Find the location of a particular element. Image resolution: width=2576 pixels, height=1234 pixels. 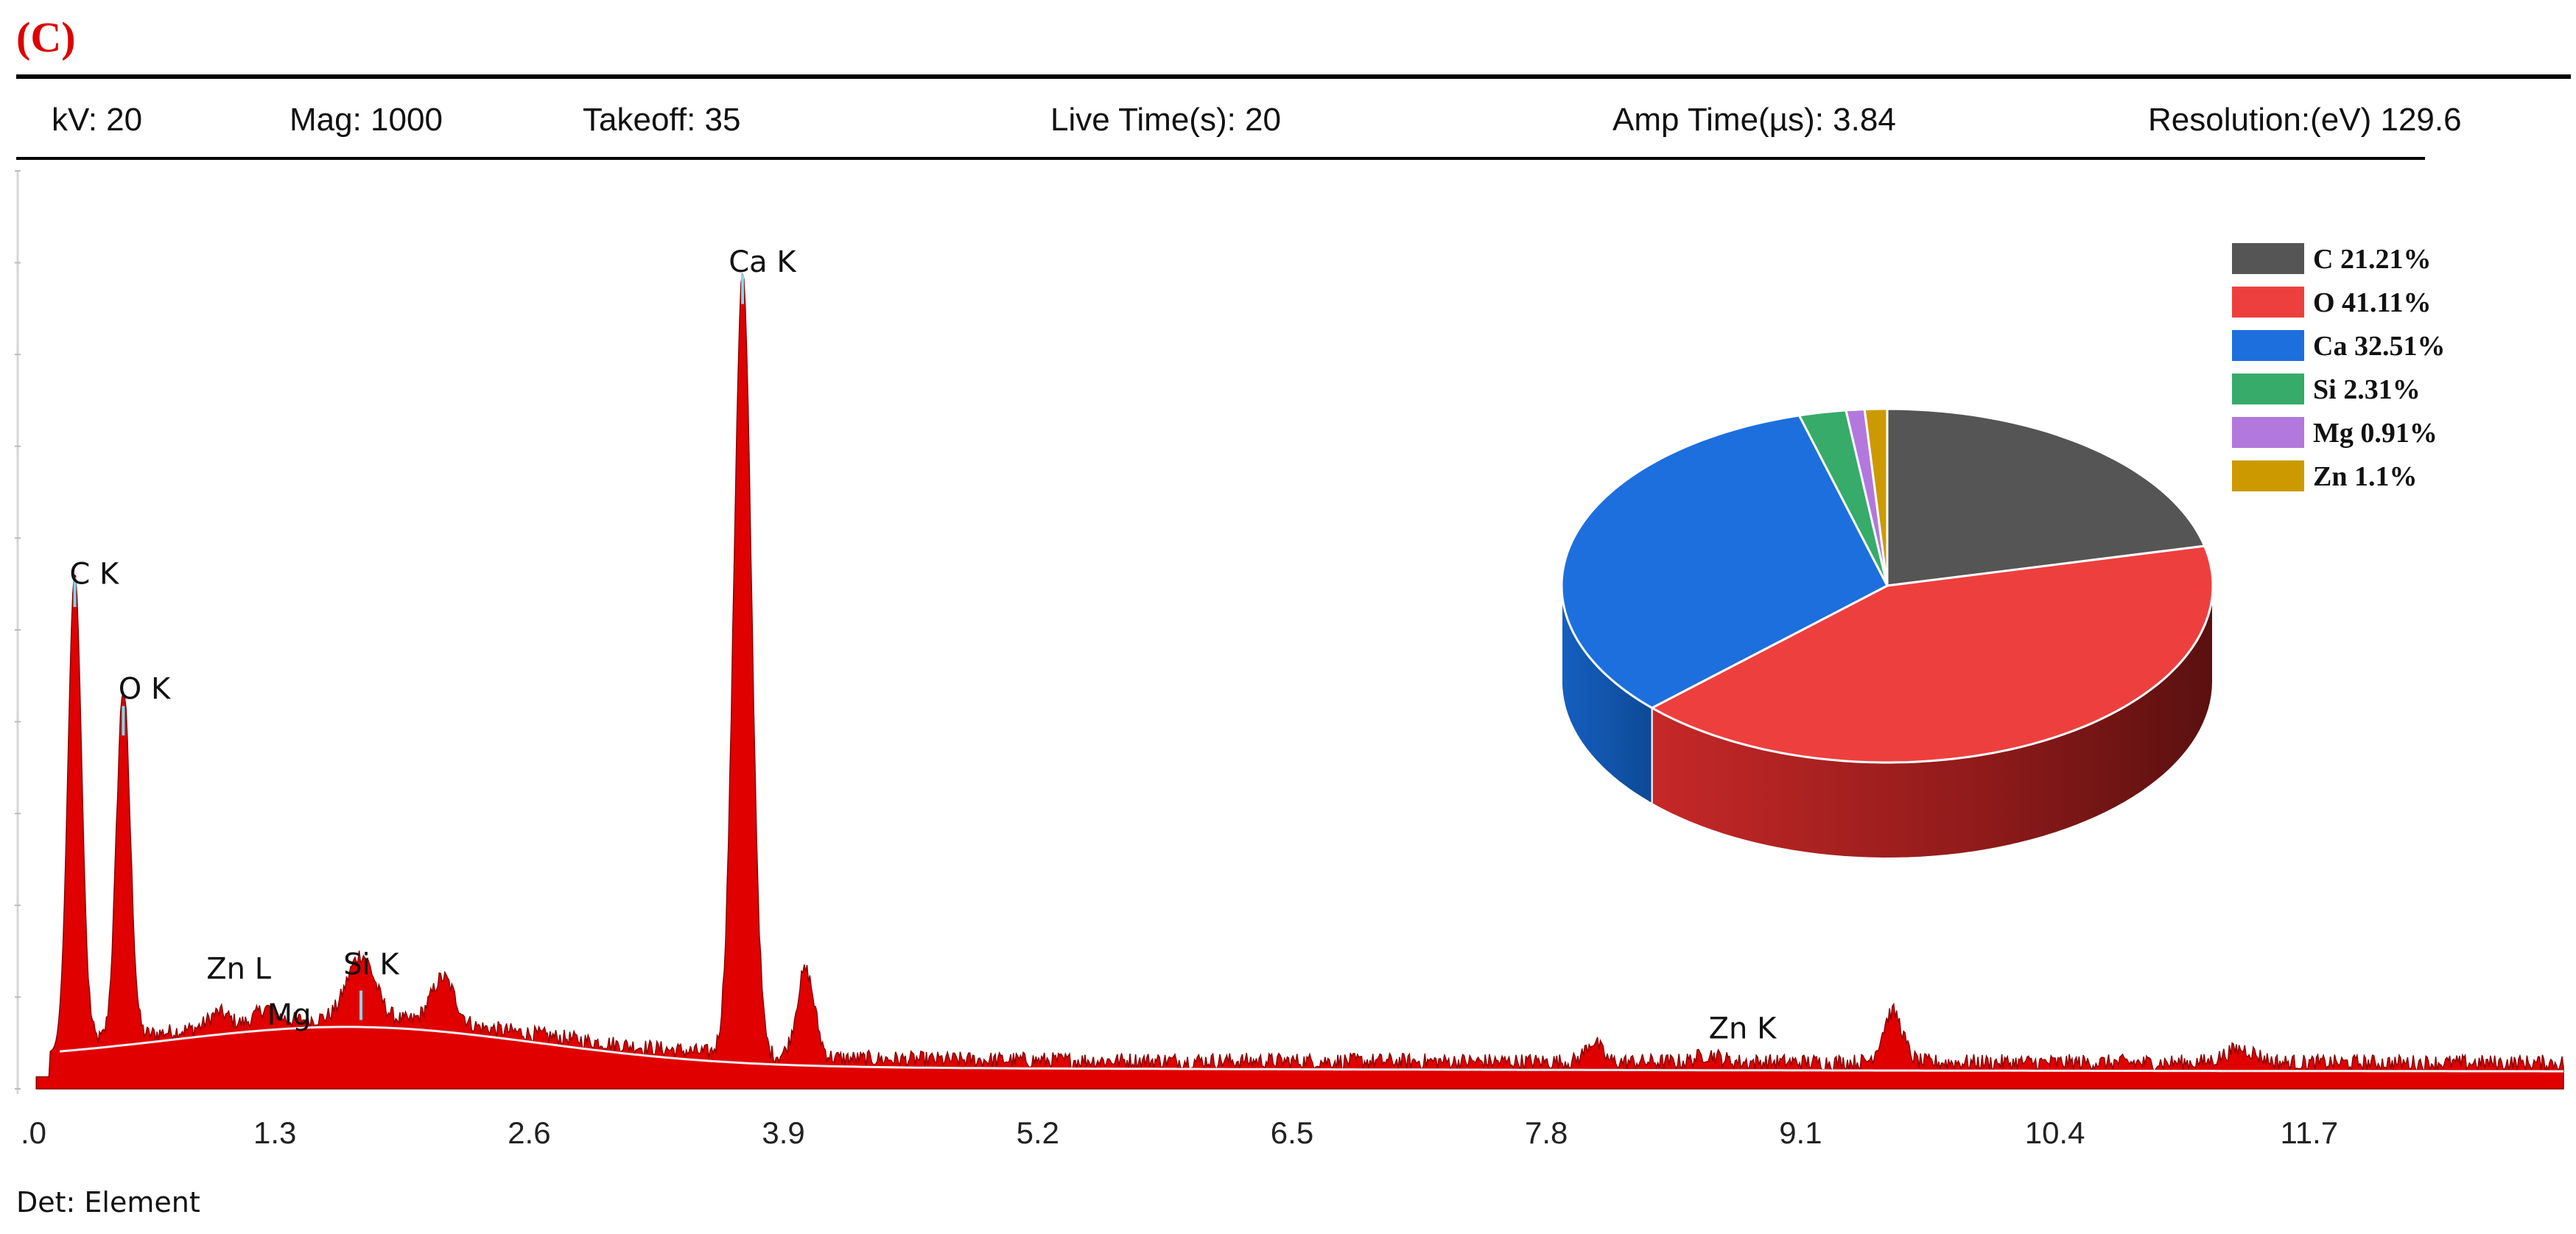

panel-label: (C) is located at coordinates (46, 37).